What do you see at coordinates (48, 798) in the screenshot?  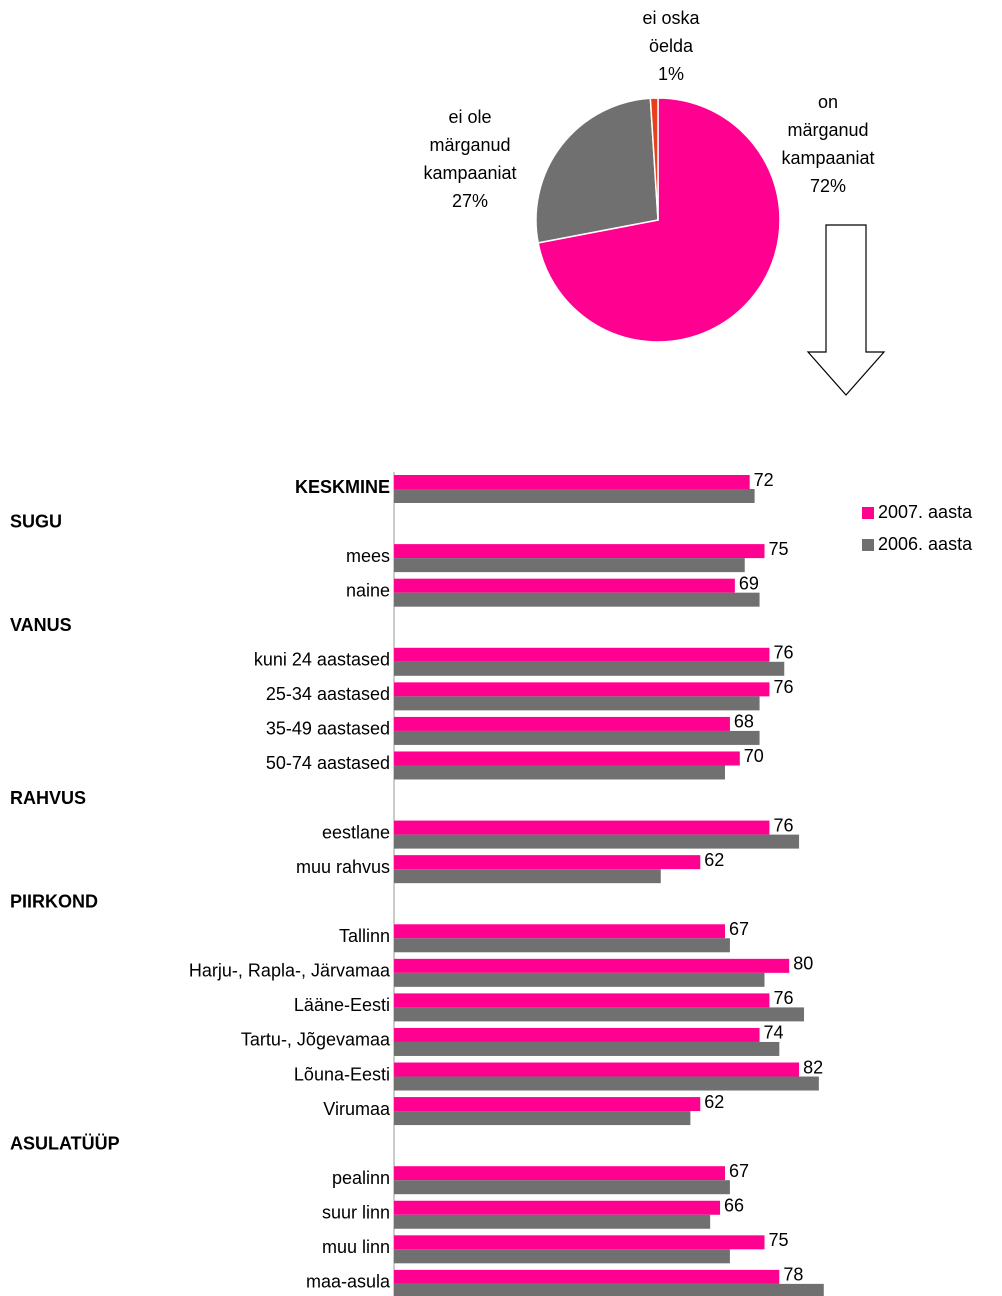 I see `group-header: RAHVUS` at bounding box center [48, 798].